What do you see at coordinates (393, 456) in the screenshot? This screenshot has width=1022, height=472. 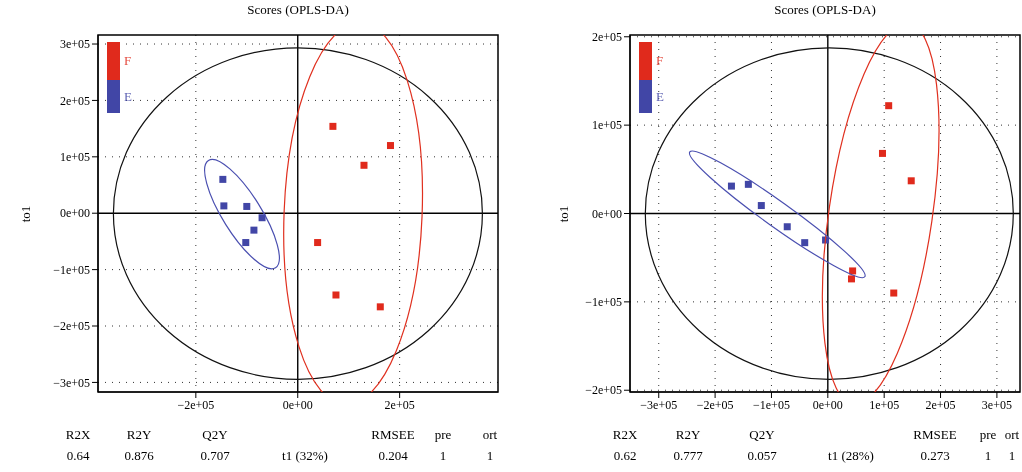 I see `text: 0.204` at bounding box center [393, 456].